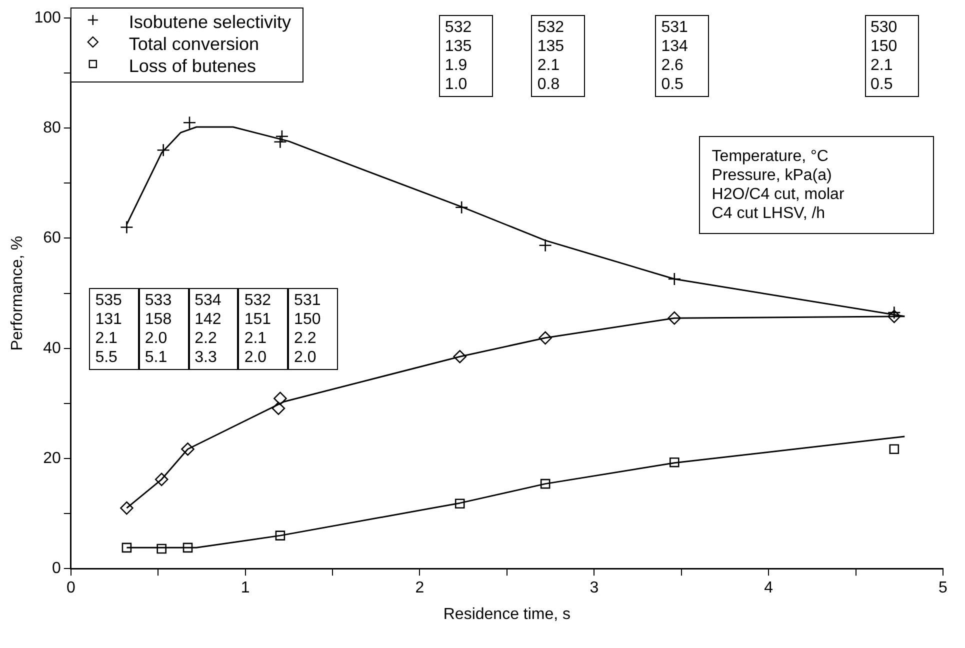  What do you see at coordinates (163, 329) in the screenshot?
I see `annotation: 533 158 2.0 5.1` at bounding box center [163, 329].